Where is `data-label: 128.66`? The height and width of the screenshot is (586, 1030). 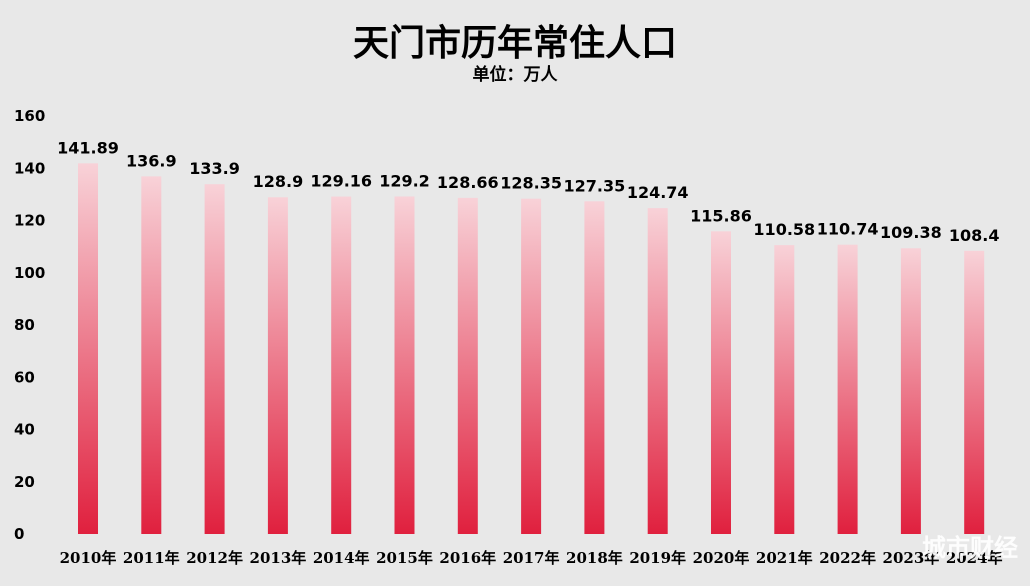 data-label: 128.66 is located at coordinates (468, 182).